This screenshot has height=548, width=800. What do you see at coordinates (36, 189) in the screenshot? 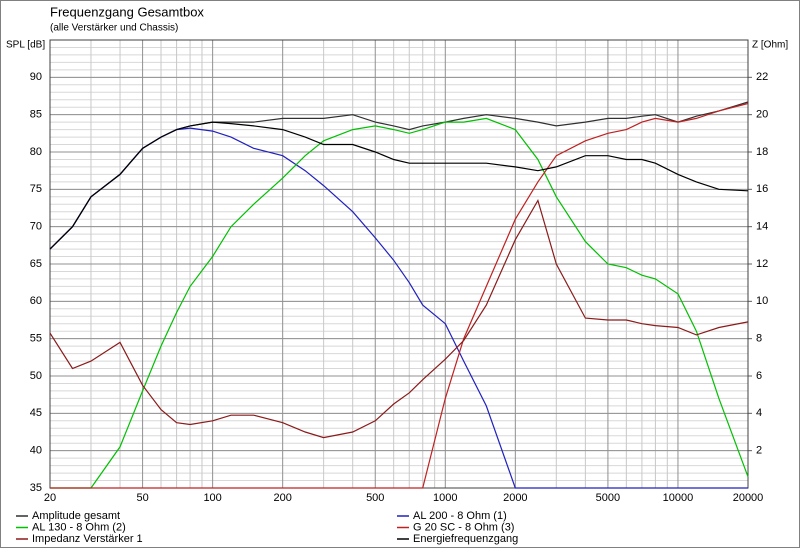
I see `y-tick-label: 75` at bounding box center [36, 189].